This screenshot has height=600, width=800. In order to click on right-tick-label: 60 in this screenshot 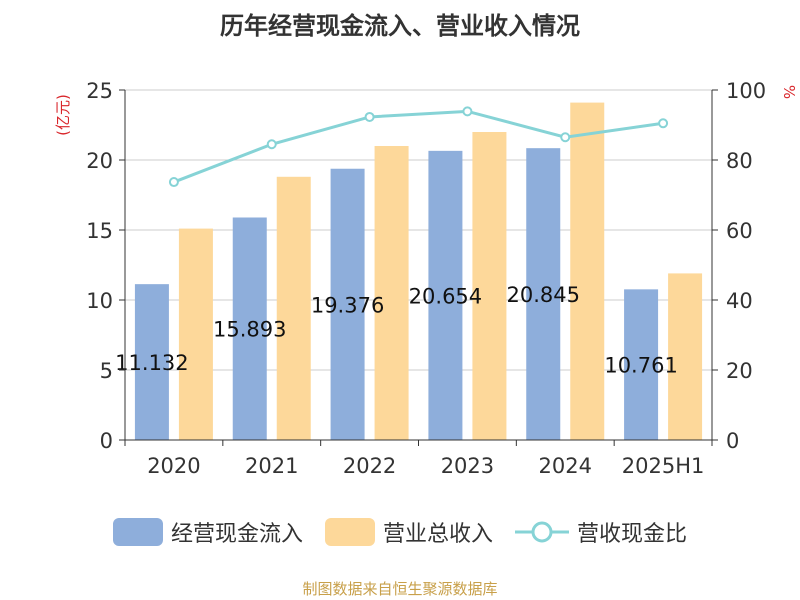, I will do `click(739, 231)`.